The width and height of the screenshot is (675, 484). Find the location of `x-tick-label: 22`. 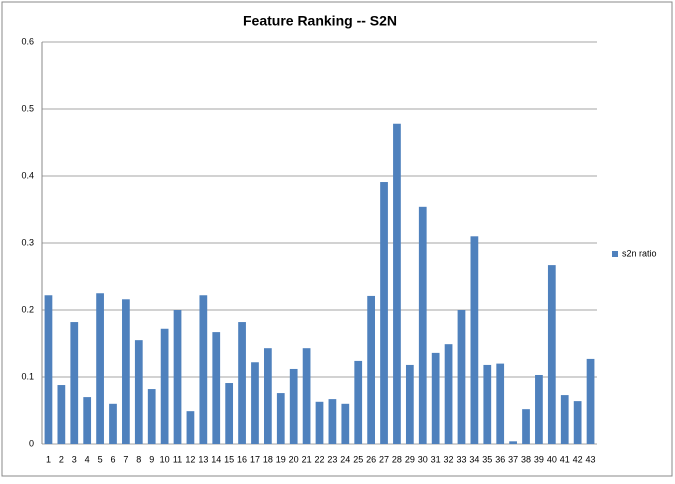

x-tick-label: 22 is located at coordinates (319, 459).